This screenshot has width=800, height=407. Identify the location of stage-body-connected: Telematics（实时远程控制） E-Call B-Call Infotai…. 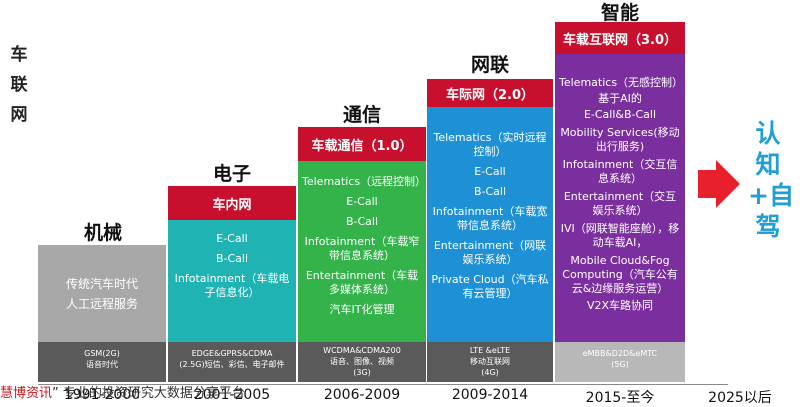
(490, 224).